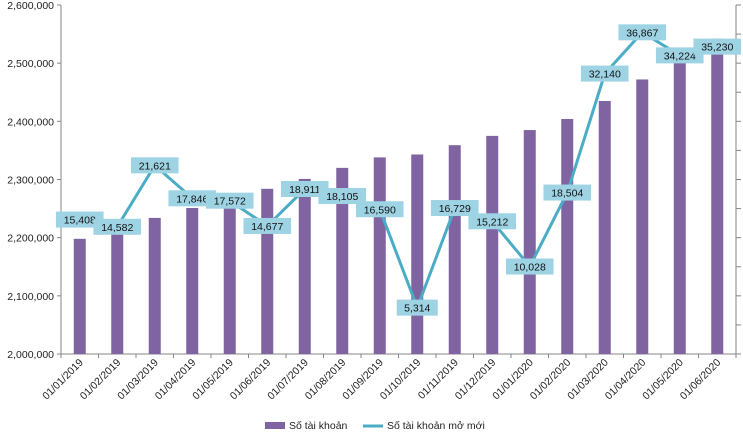 Image resolution: width=743 pixels, height=440 pixels. I want to click on data-label: 16,590, so click(380, 210).